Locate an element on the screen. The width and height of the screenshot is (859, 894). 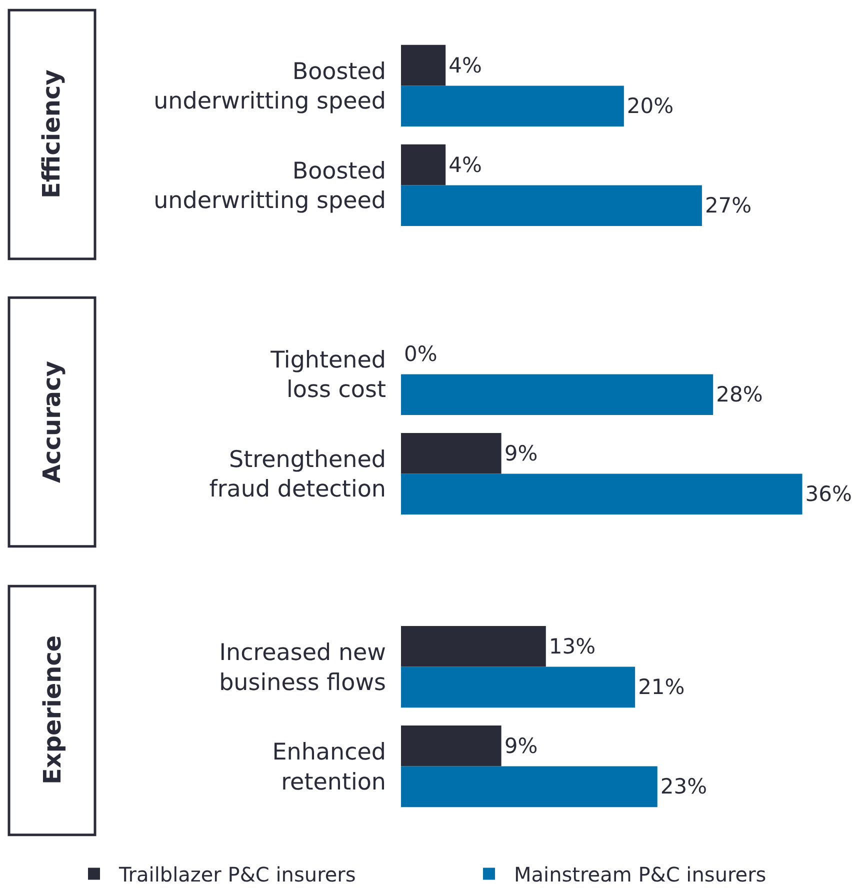
data-label: 0% is located at coordinates (421, 354).